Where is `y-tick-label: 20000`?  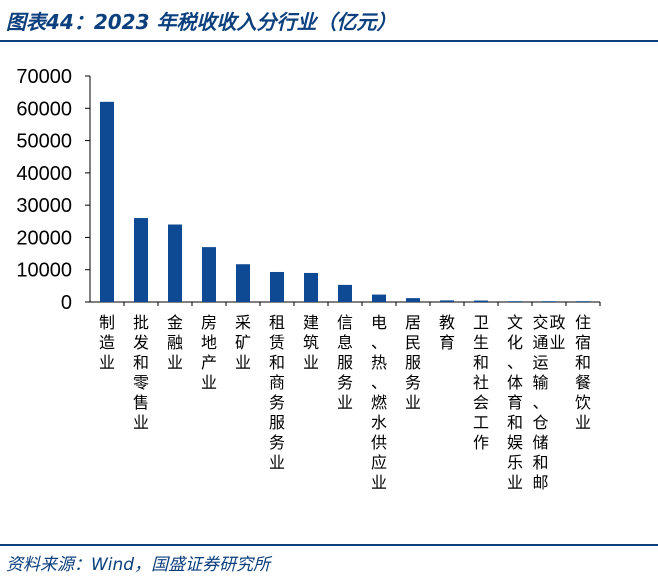
y-tick-label: 20000 is located at coordinates (44, 238).